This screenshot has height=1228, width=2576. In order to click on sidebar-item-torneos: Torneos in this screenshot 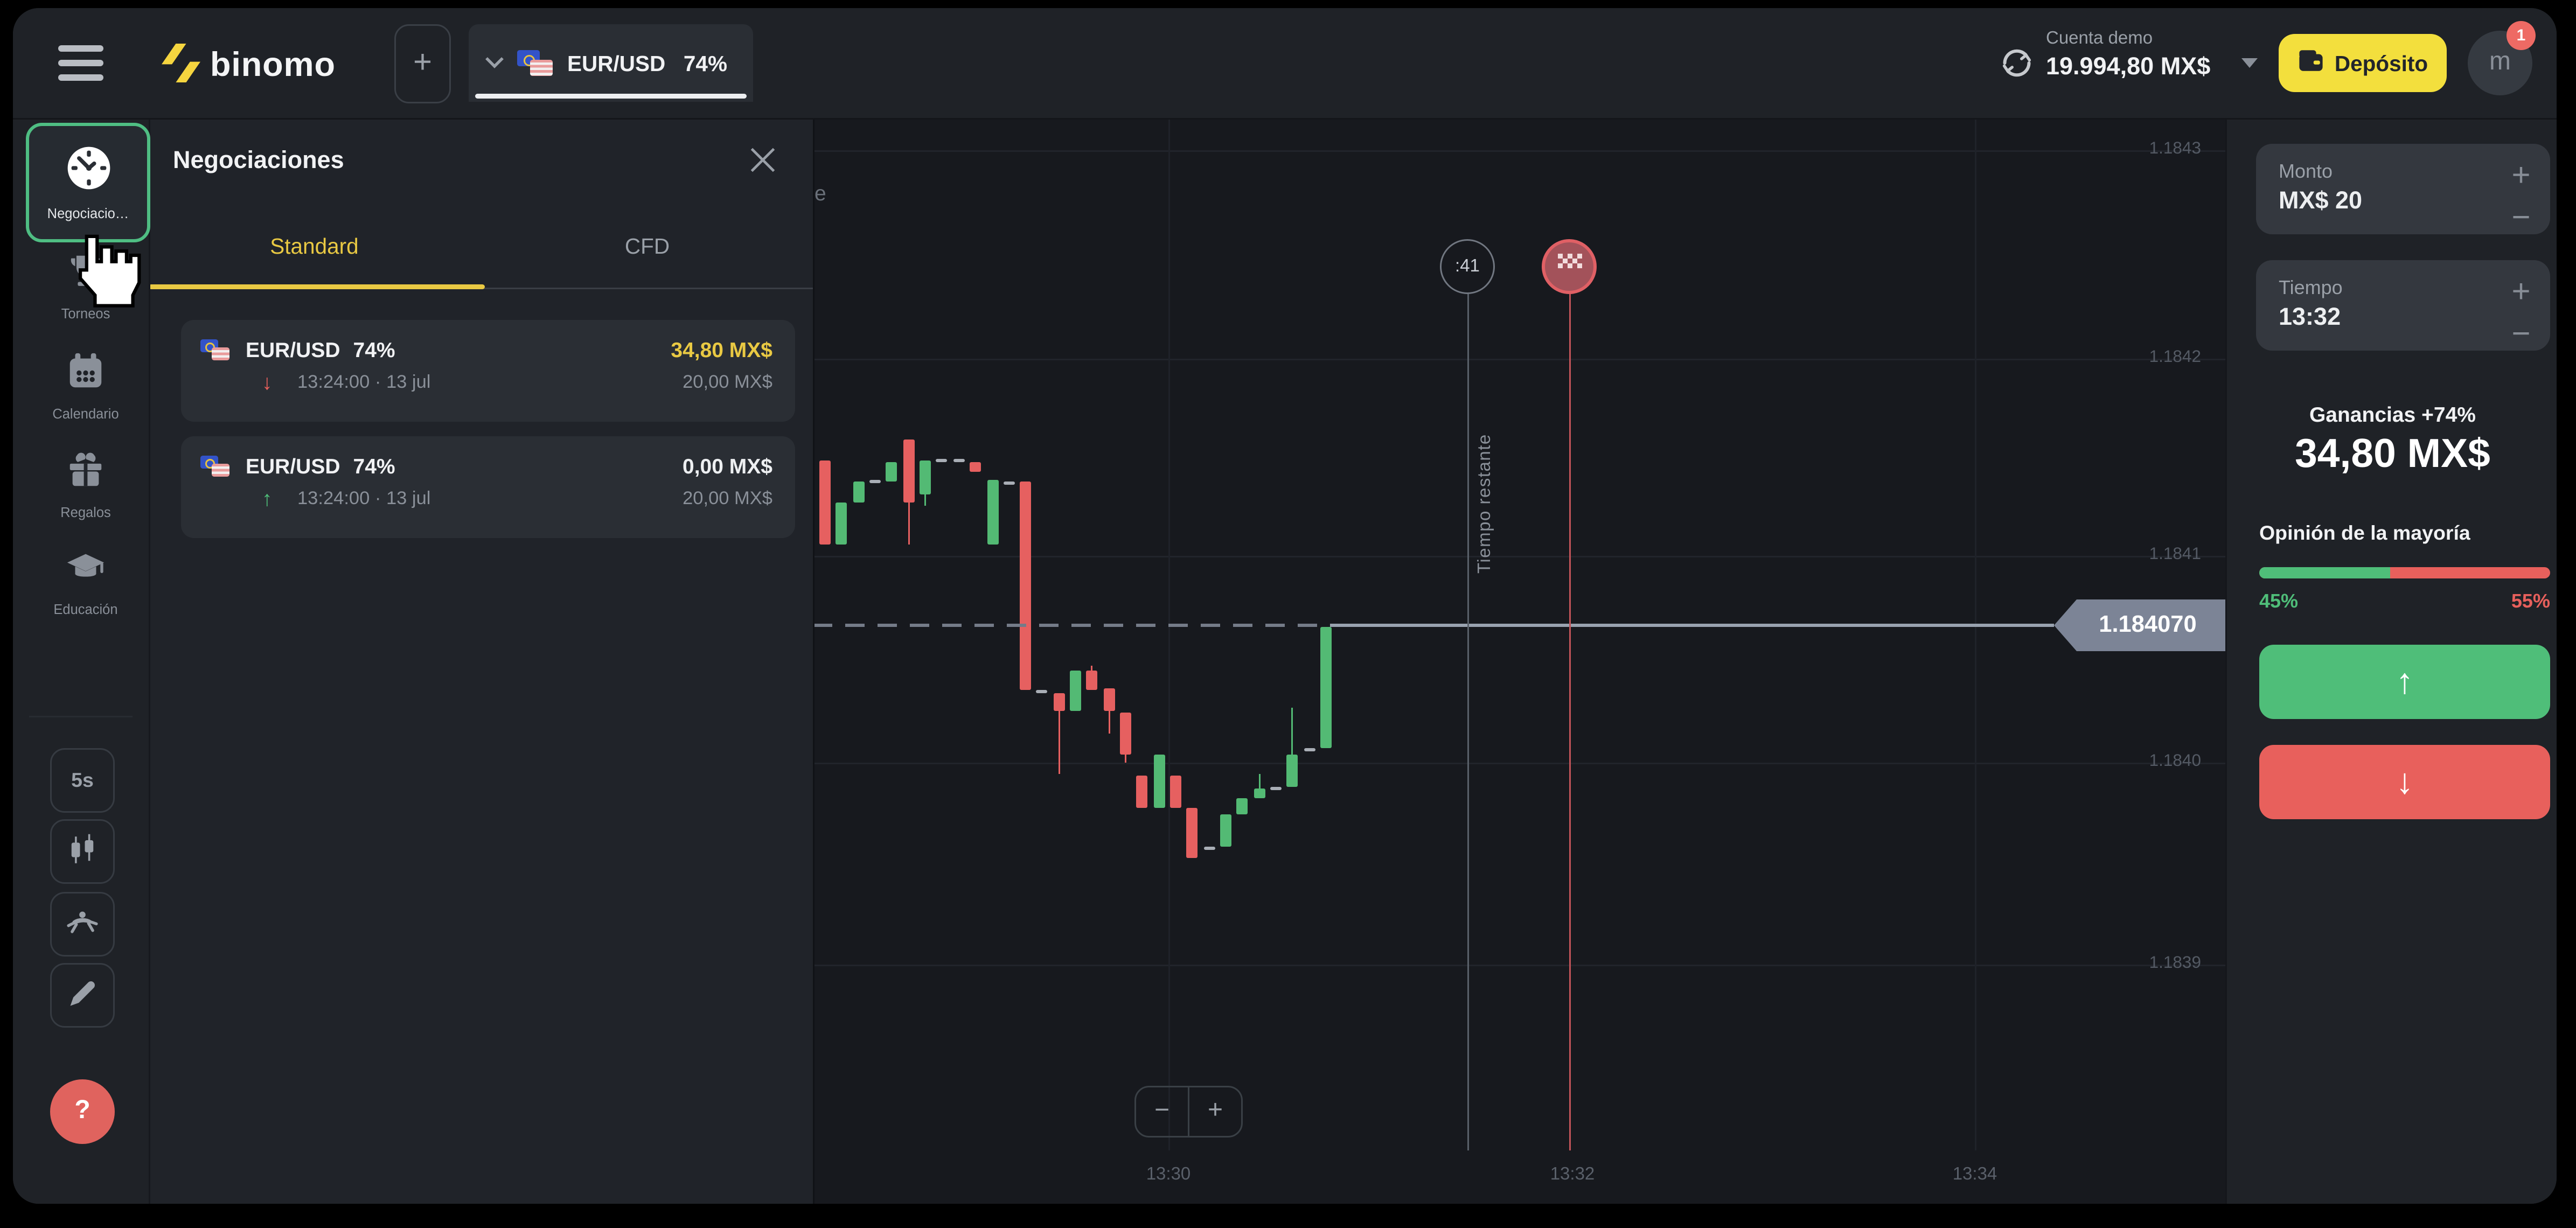, I will do `click(86, 286)`.